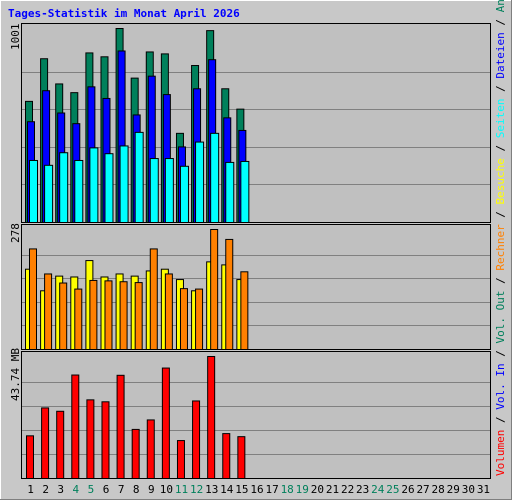 This screenshot has height=500, width=512. What do you see at coordinates (136, 489) in the screenshot?
I see `x-tick-label: 8` at bounding box center [136, 489].